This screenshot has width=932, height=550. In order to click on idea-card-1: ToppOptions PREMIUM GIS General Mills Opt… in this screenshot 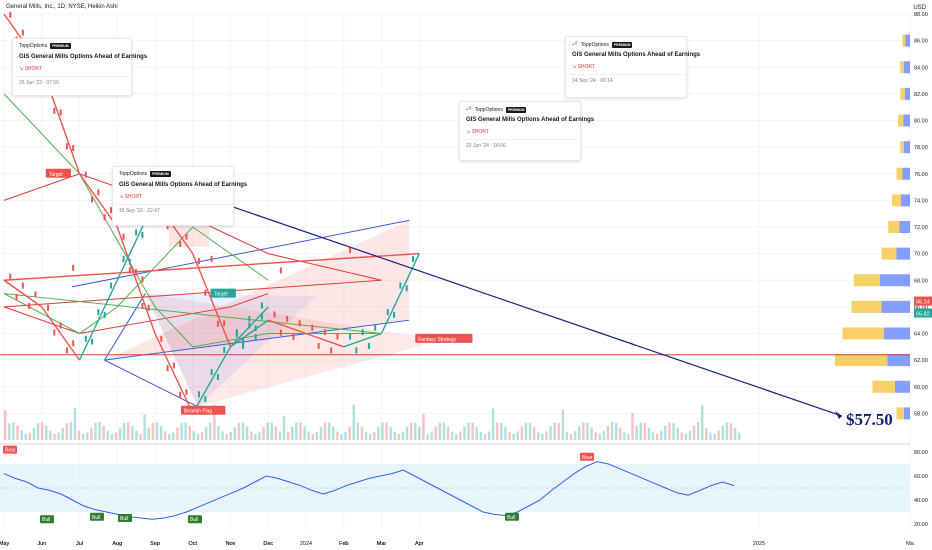, I will do `click(79, 67)`.